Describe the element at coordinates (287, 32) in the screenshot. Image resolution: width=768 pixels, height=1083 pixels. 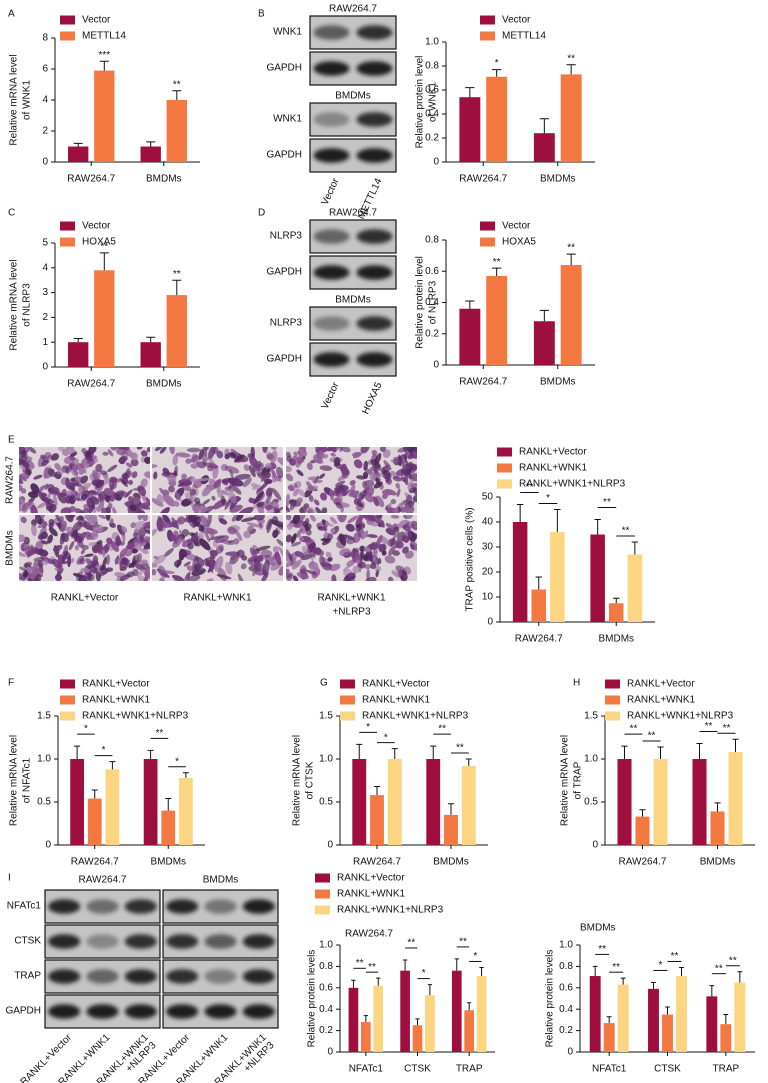
I see `blot-row-label: WNK1` at that location.